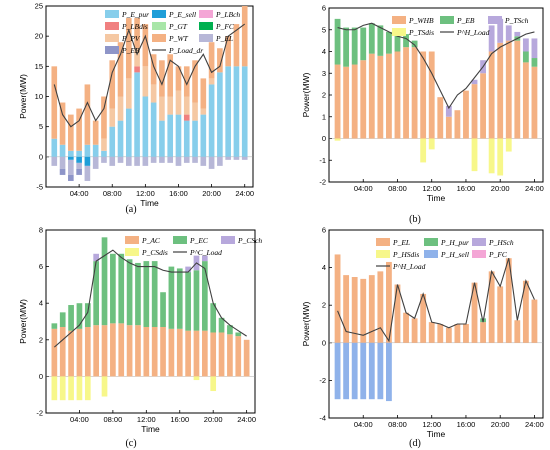 The height and width of the screenshot is (450, 550). Describe the element at coordinates (409, 266) in the screenshot. I see `legend-label: P^H_Load` at that location.